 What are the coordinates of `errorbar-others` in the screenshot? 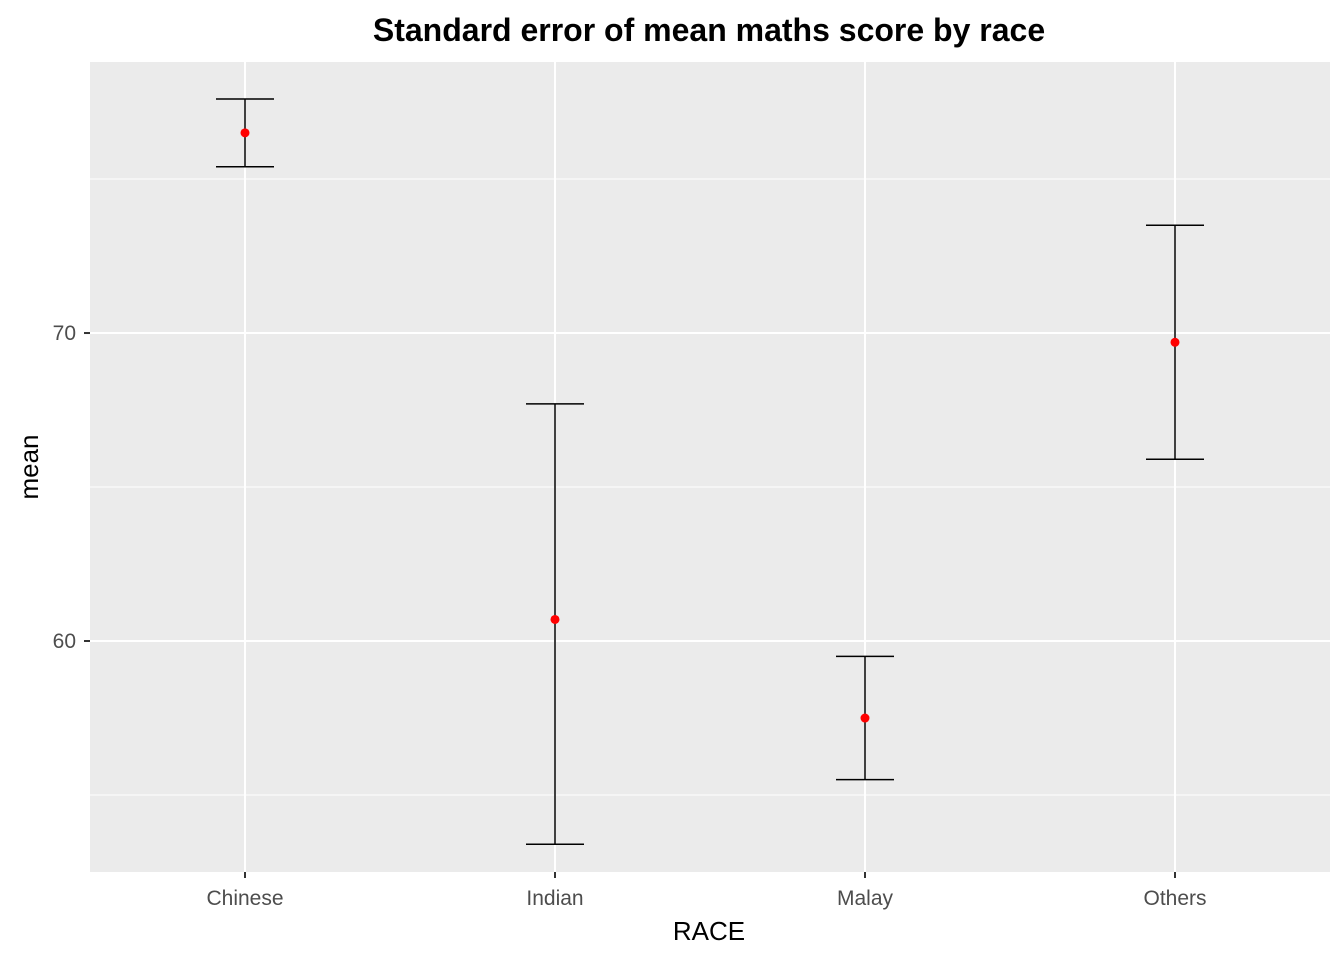 It's located at (1175, 342).